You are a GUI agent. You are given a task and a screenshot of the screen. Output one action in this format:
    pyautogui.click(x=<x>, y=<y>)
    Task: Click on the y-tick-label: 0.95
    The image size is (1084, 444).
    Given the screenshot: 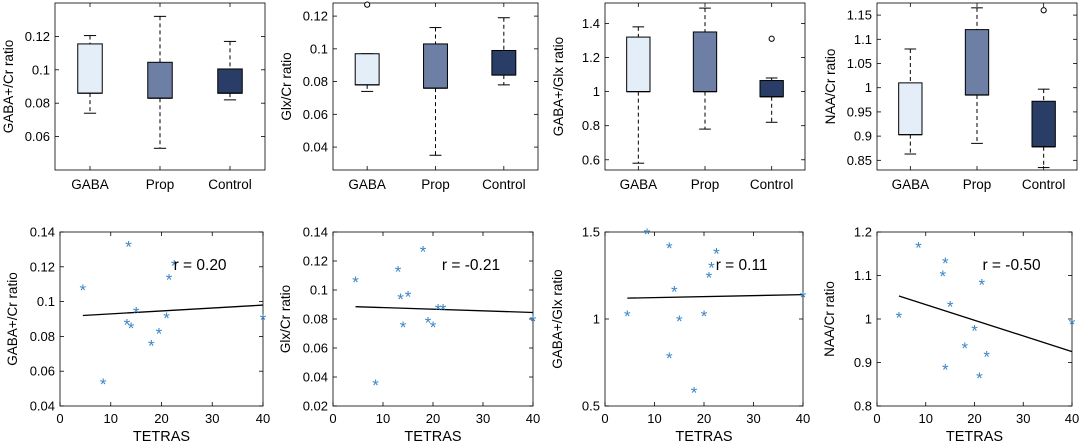 What is the action you would take?
    pyautogui.click(x=859, y=111)
    